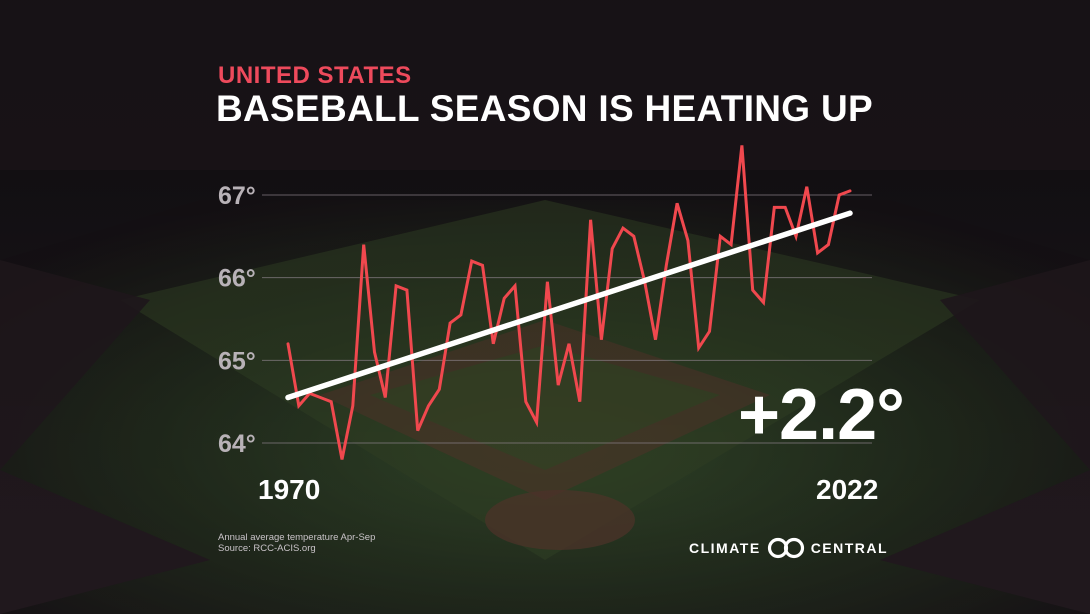 The width and height of the screenshot is (1090, 614). I want to click on brand-logo: CLIMATE CENTRAL, so click(788, 548).